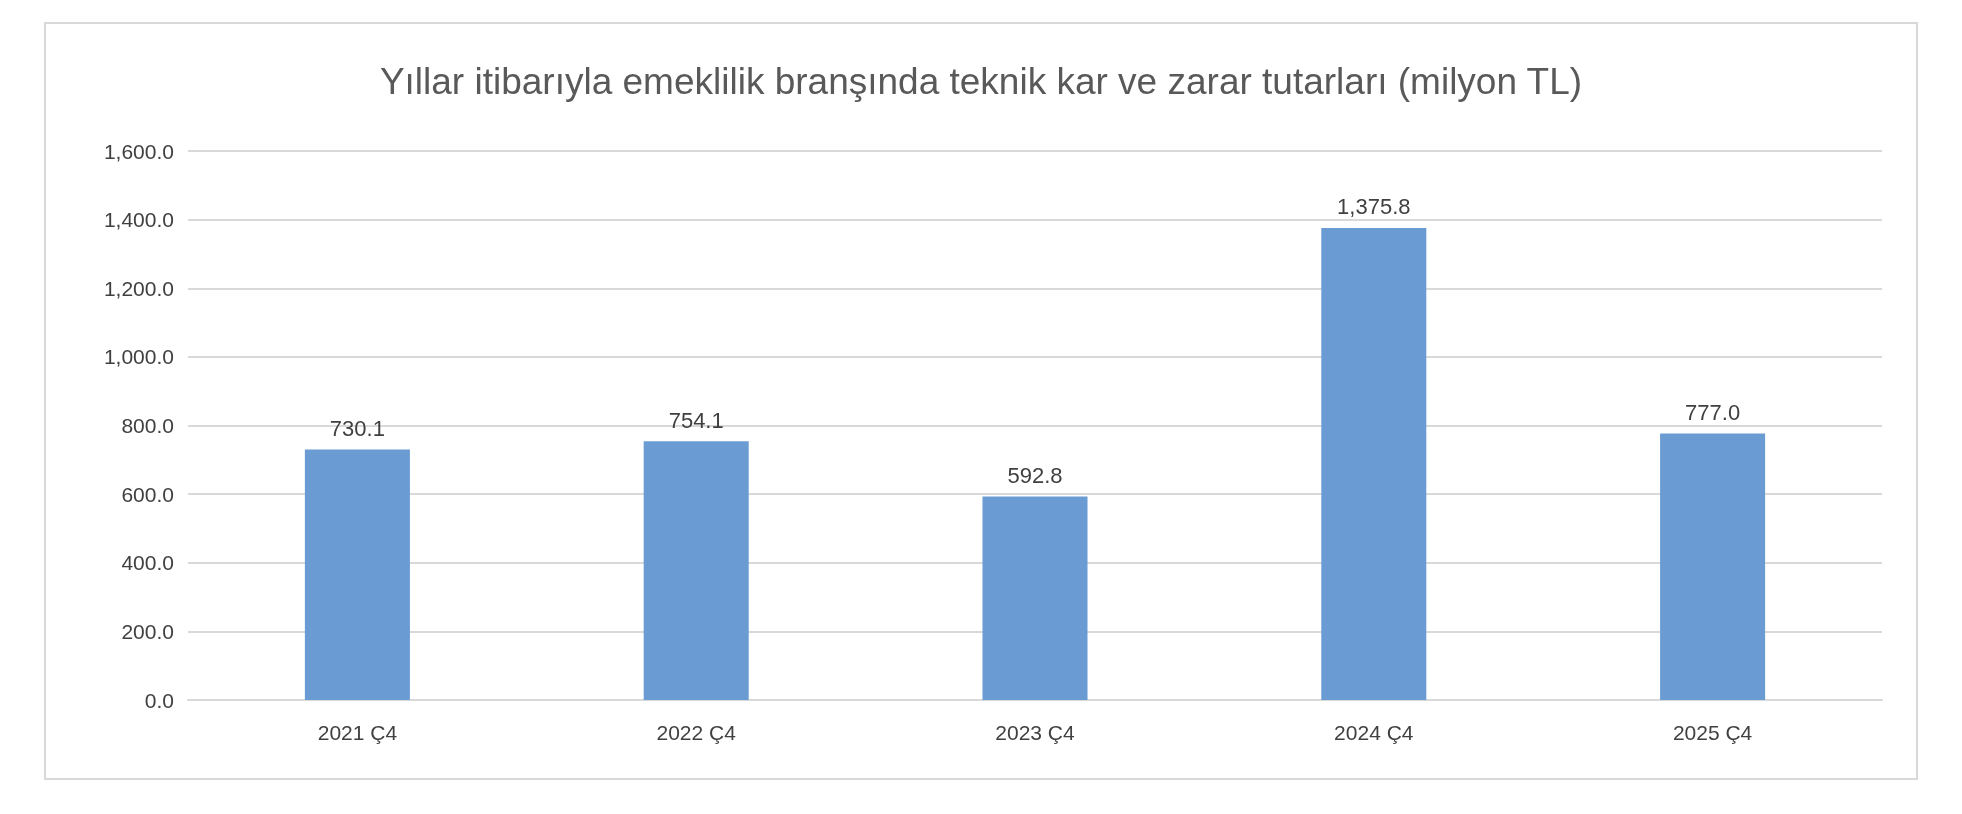  I want to click on y-tick-label: 400.0, so click(147, 563).